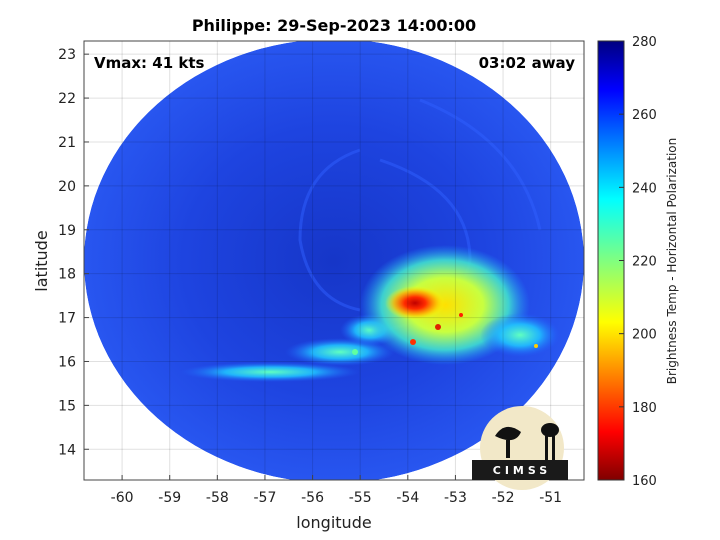  I want to click on colorbar-tick-label: 280, so click(644, 42).